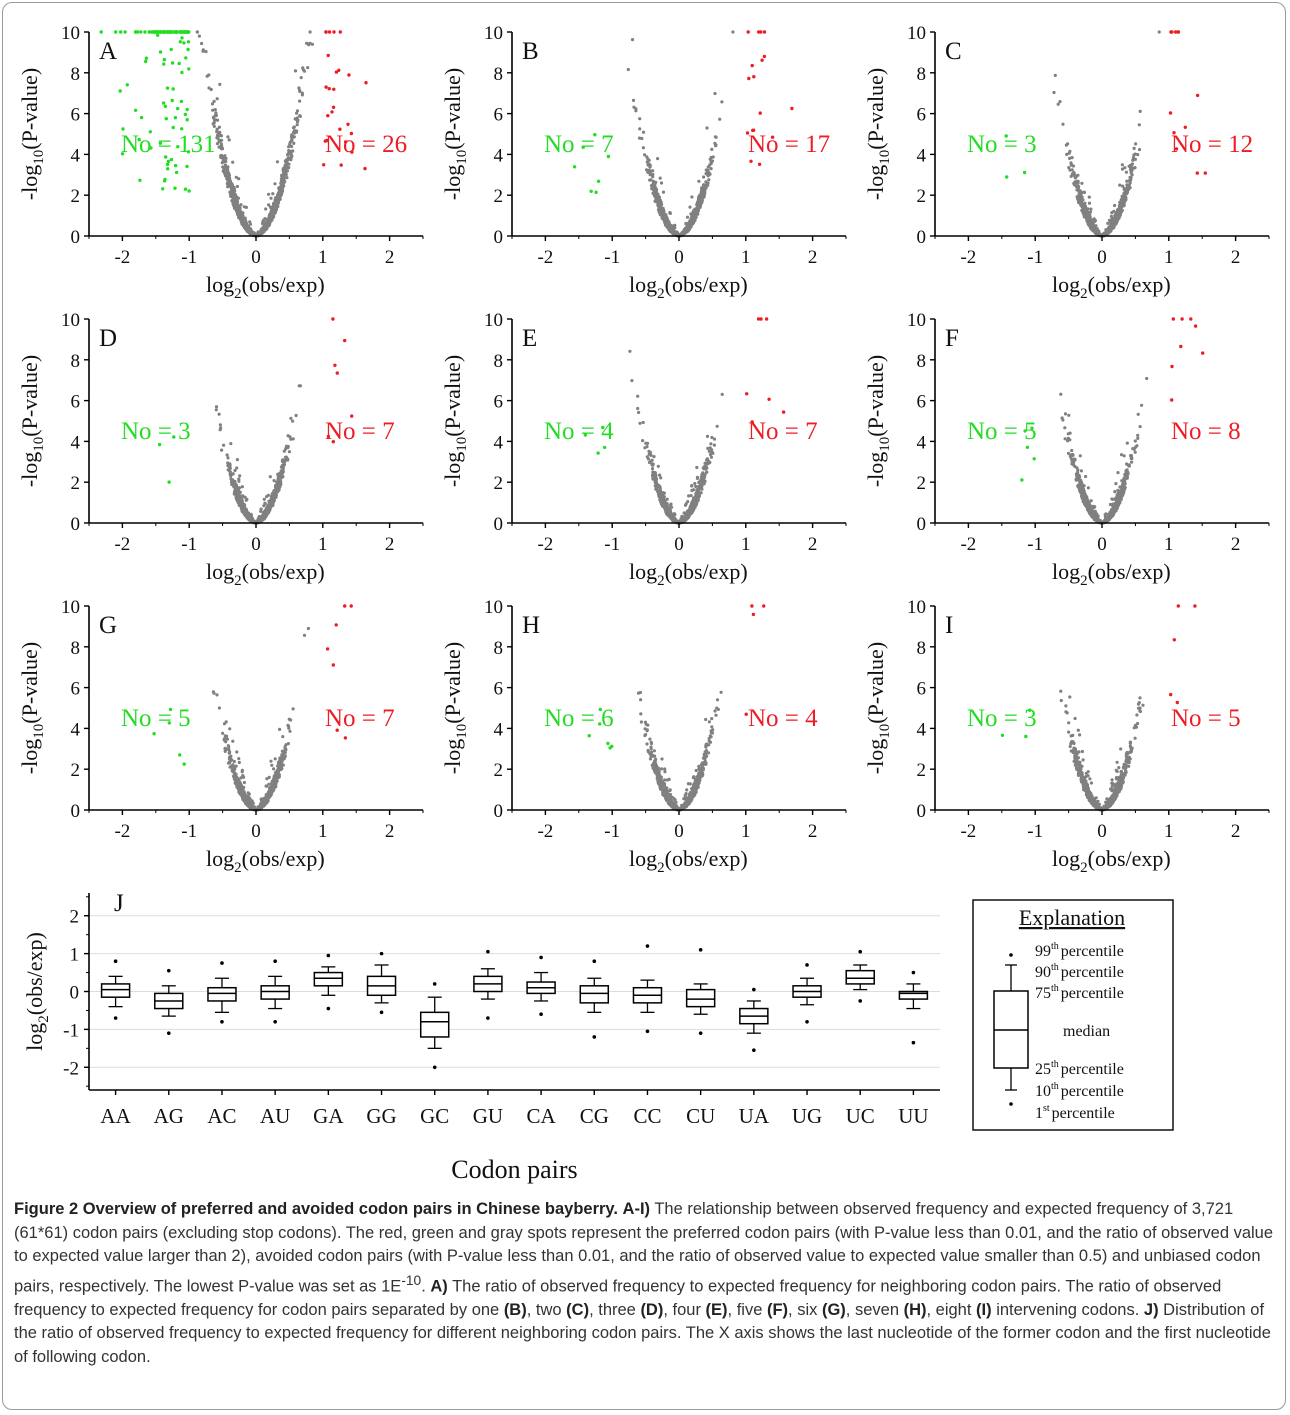 The image size is (1290, 1415). What do you see at coordinates (1035, 257) in the screenshot?
I see `x-tick-label: -1` at bounding box center [1035, 257].